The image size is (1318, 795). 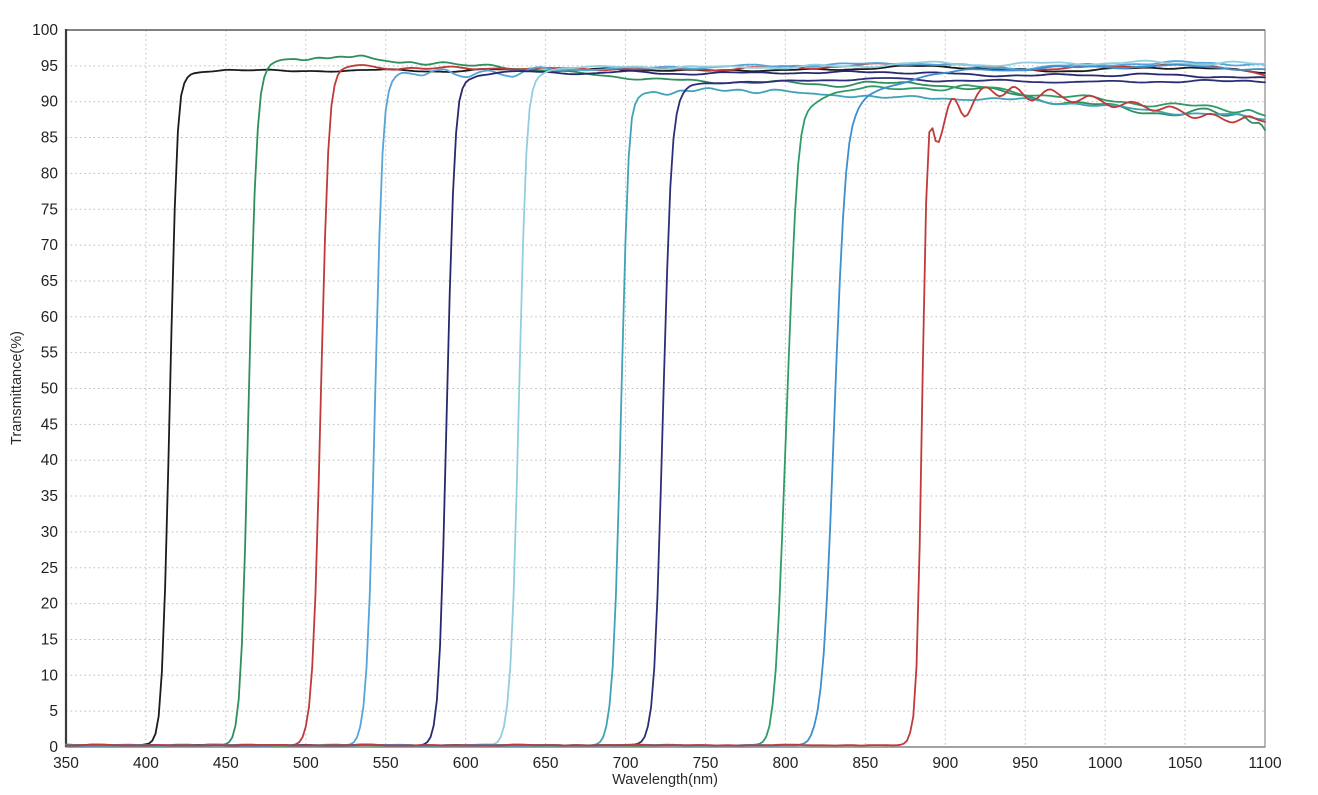 I want to click on x-tick-label: 1100, so click(x=1265, y=763).